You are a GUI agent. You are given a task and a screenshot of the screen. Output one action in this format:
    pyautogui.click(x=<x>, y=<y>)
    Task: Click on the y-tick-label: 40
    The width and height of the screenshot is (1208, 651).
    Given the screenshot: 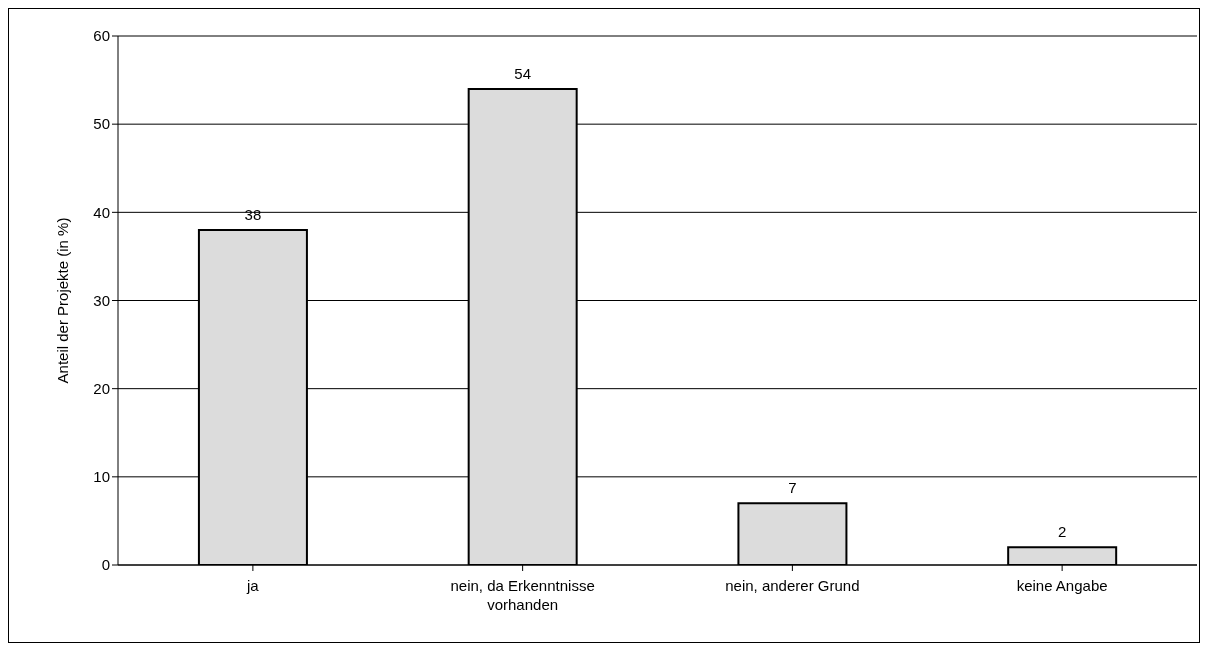 What is the action you would take?
    pyautogui.click(x=101, y=212)
    